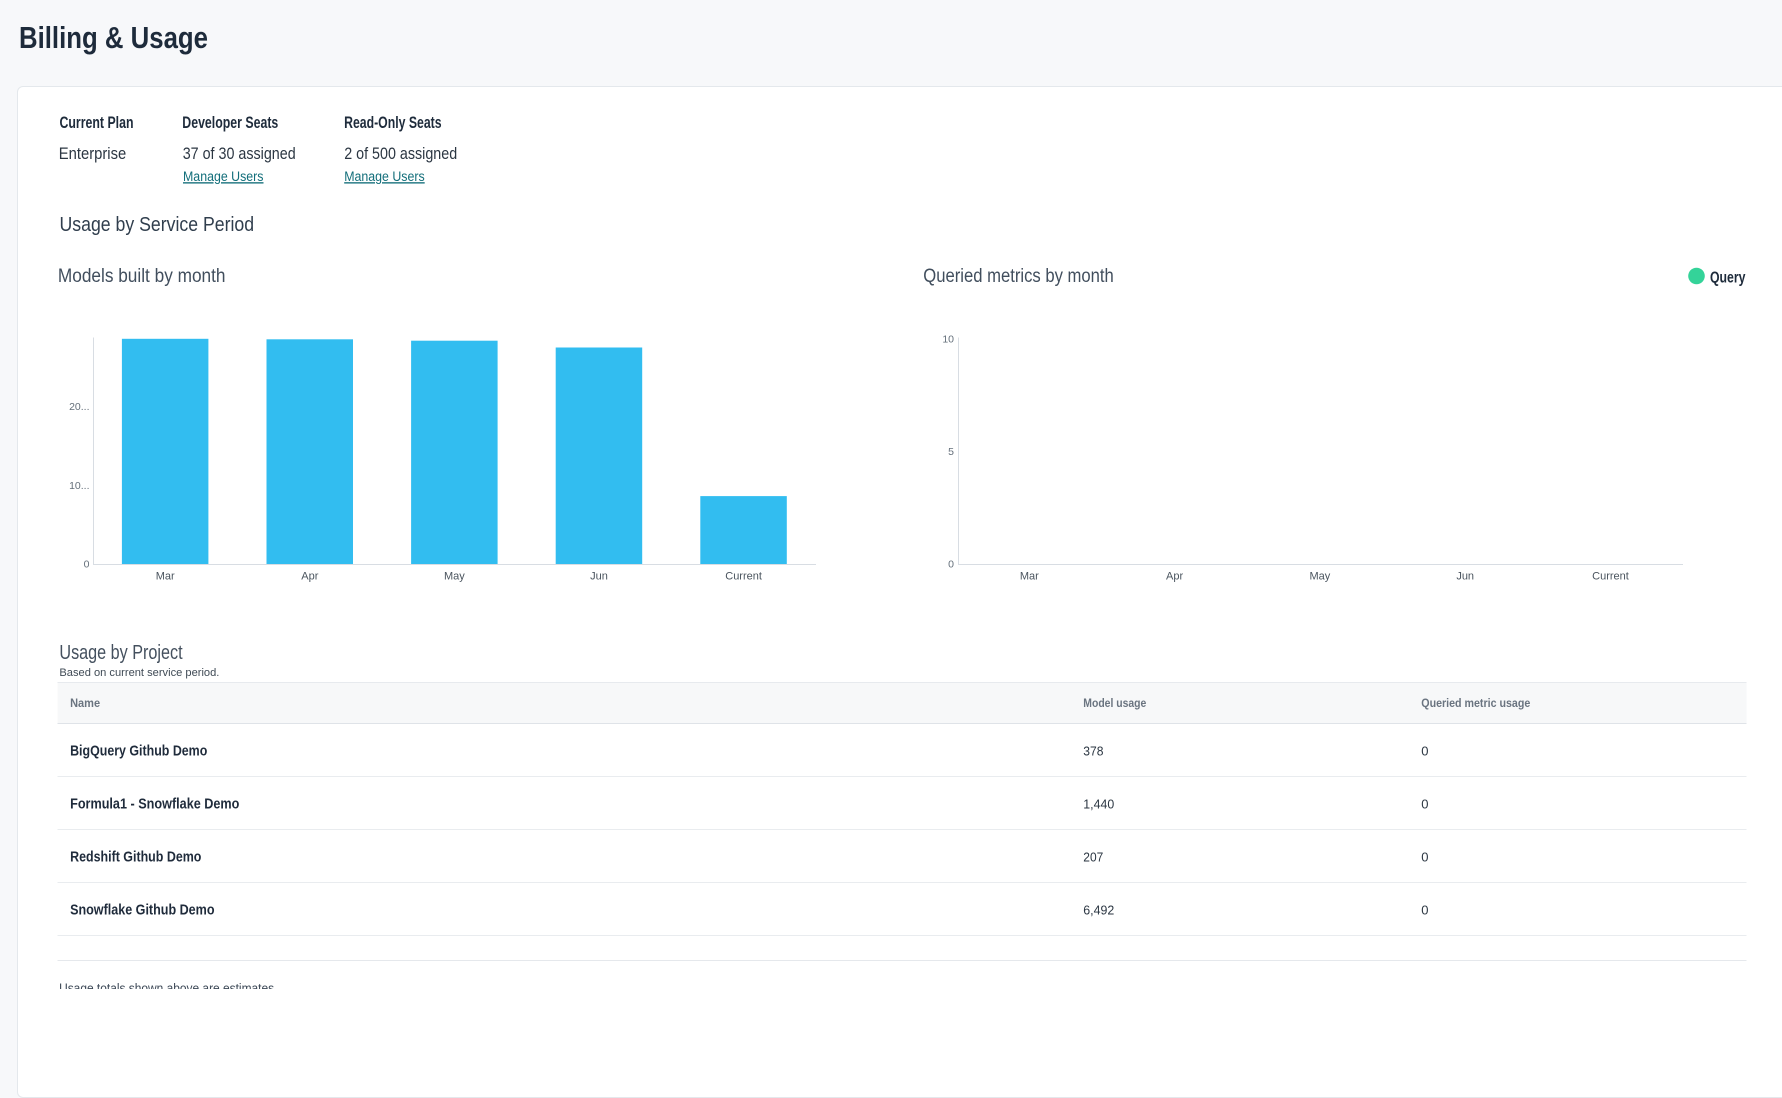 The image size is (1782, 1098). What do you see at coordinates (1098, 803) in the screenshot?
I see `svg-text: 1,440` at bounding box center [1098, 803].